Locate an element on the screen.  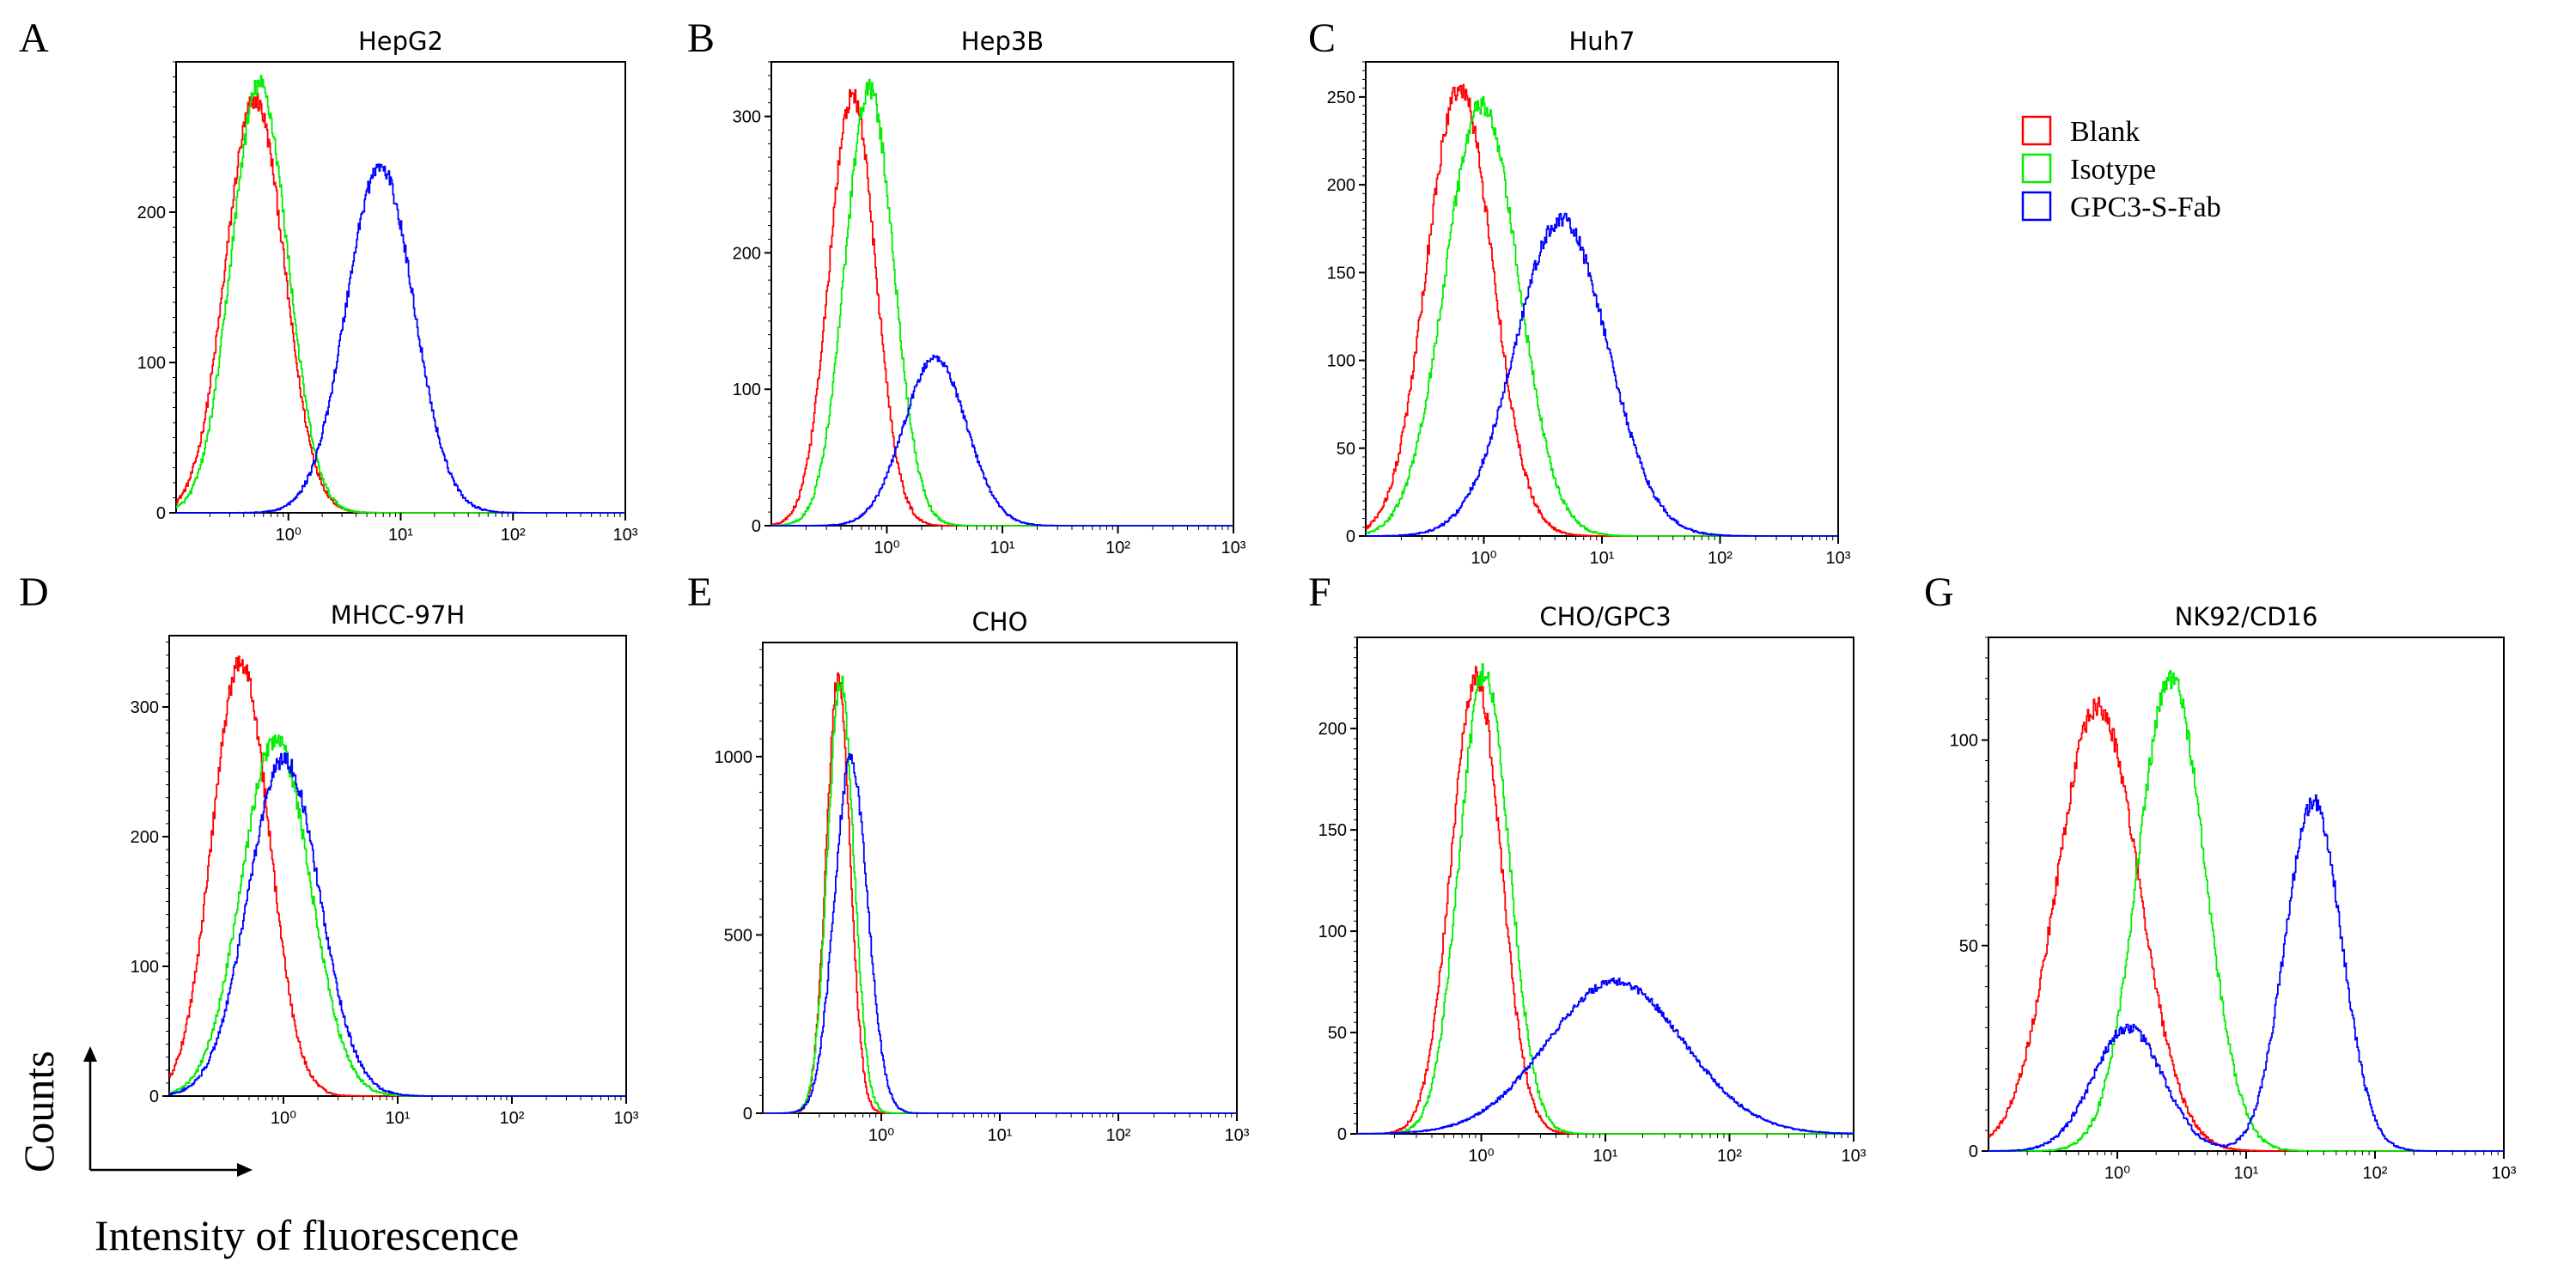
y-tick-label: 250 is located at coordinates (1341, 97).